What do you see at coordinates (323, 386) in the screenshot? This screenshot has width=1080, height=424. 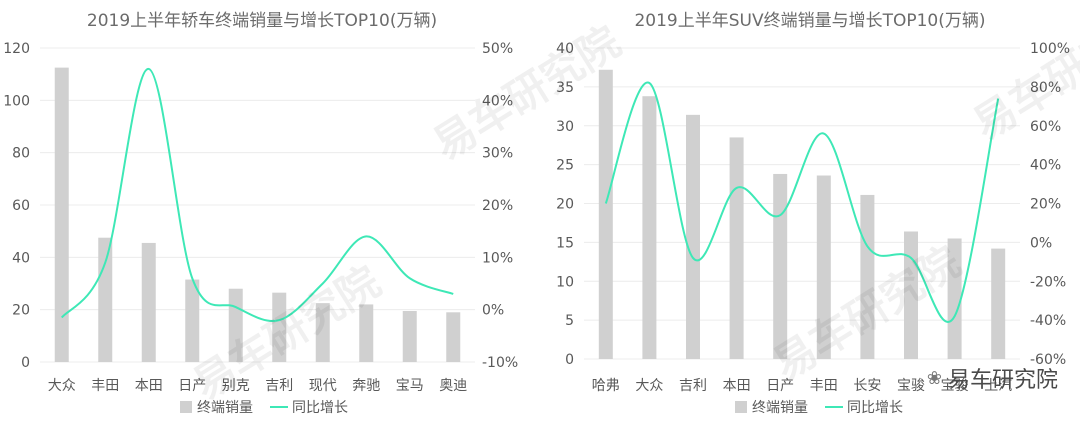 I see `x-tick-label: 现代` at bounding box center [323, 386].